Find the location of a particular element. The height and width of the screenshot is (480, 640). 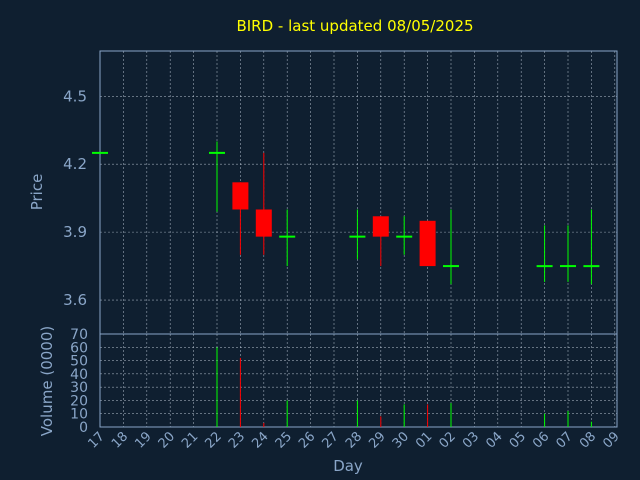

price-y-ticks: 3.6 3.9 4.2 4.5 is located at coordinates (75, 198).